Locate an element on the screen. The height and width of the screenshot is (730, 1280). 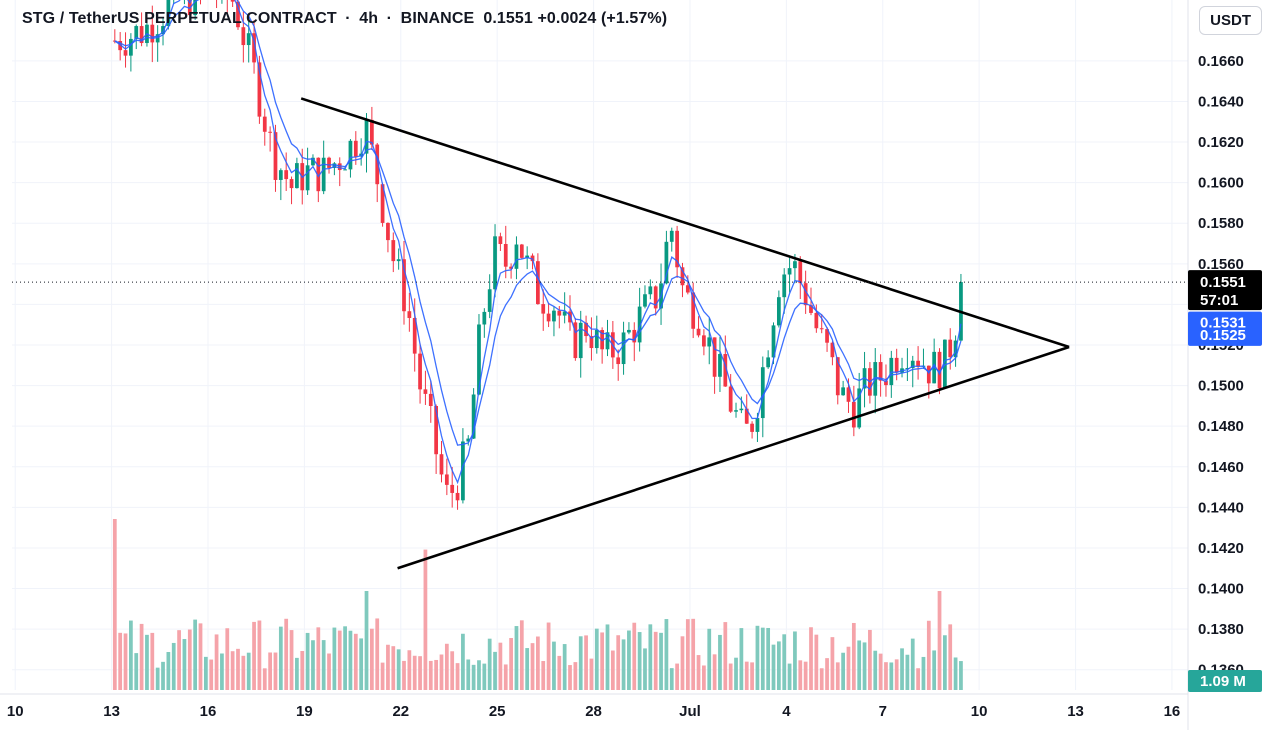
volume-tag-value: 1.09 M is located at coordinates (1223, 681).